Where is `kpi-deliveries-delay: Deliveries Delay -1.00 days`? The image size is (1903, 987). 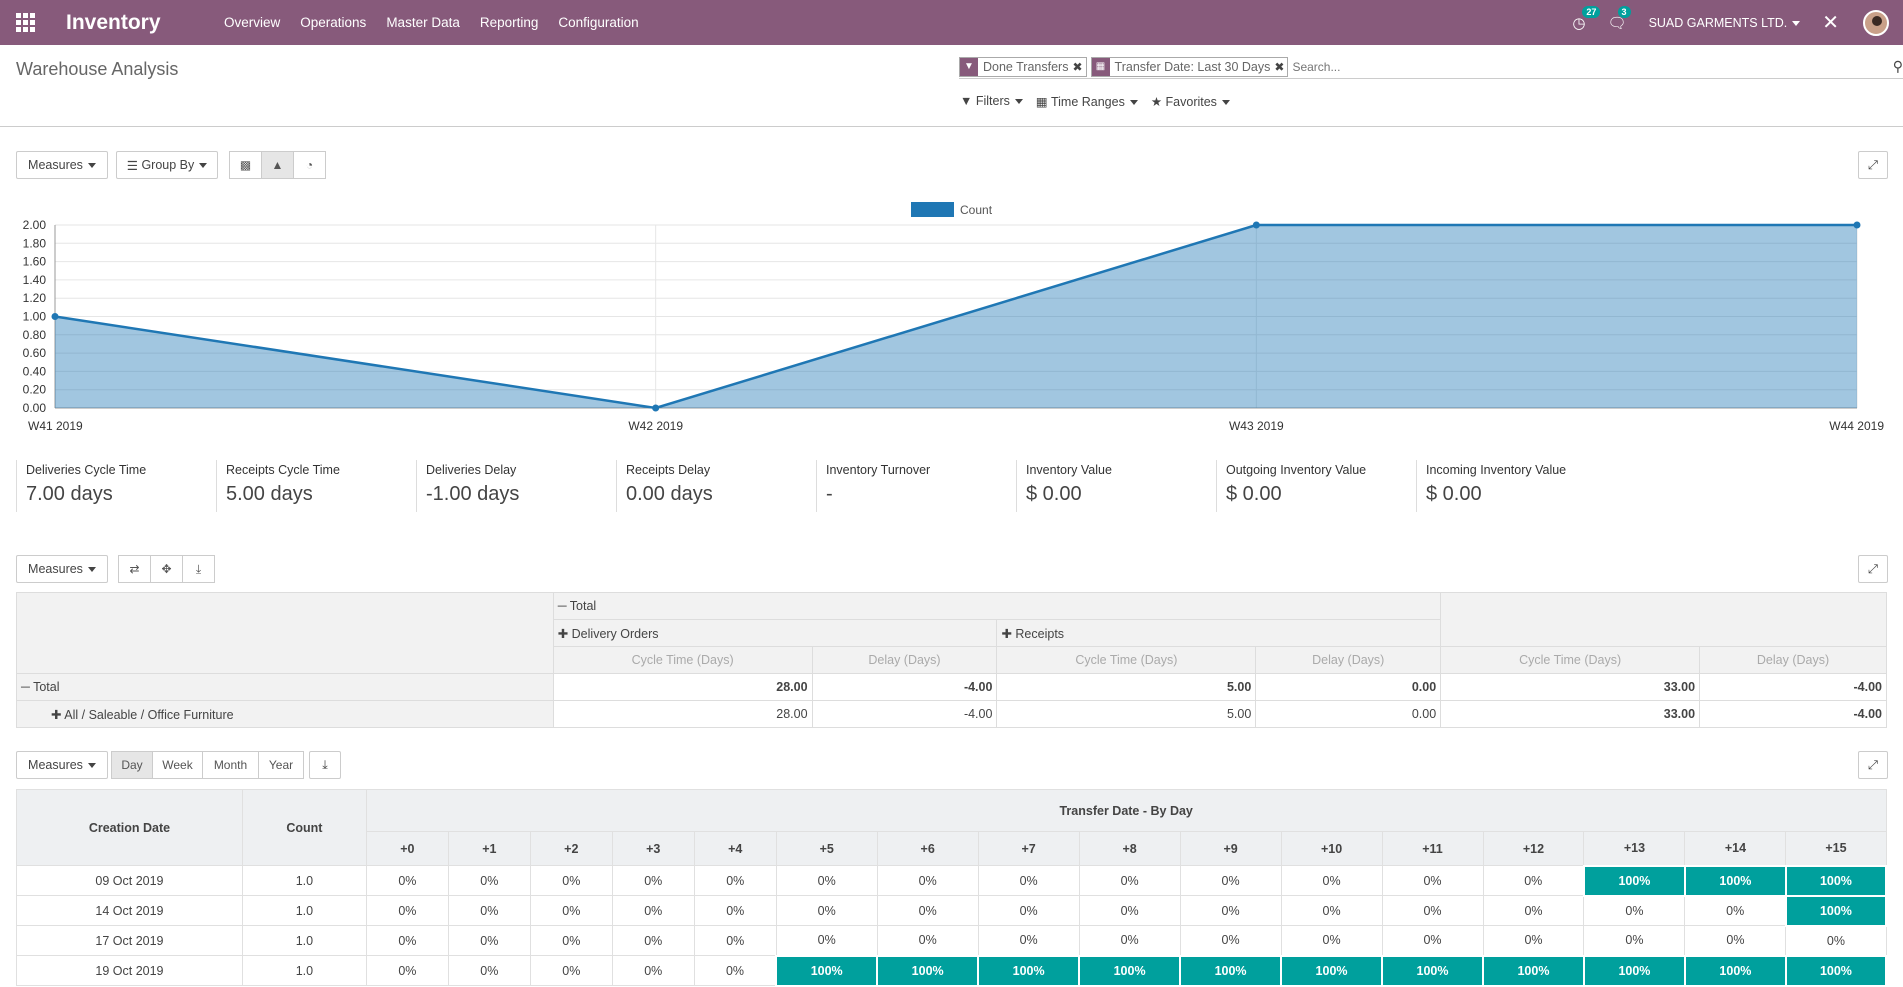 kpi-deliveries-delay: Deliveries Delay -1.00 days is located at coordinates (516, 486).